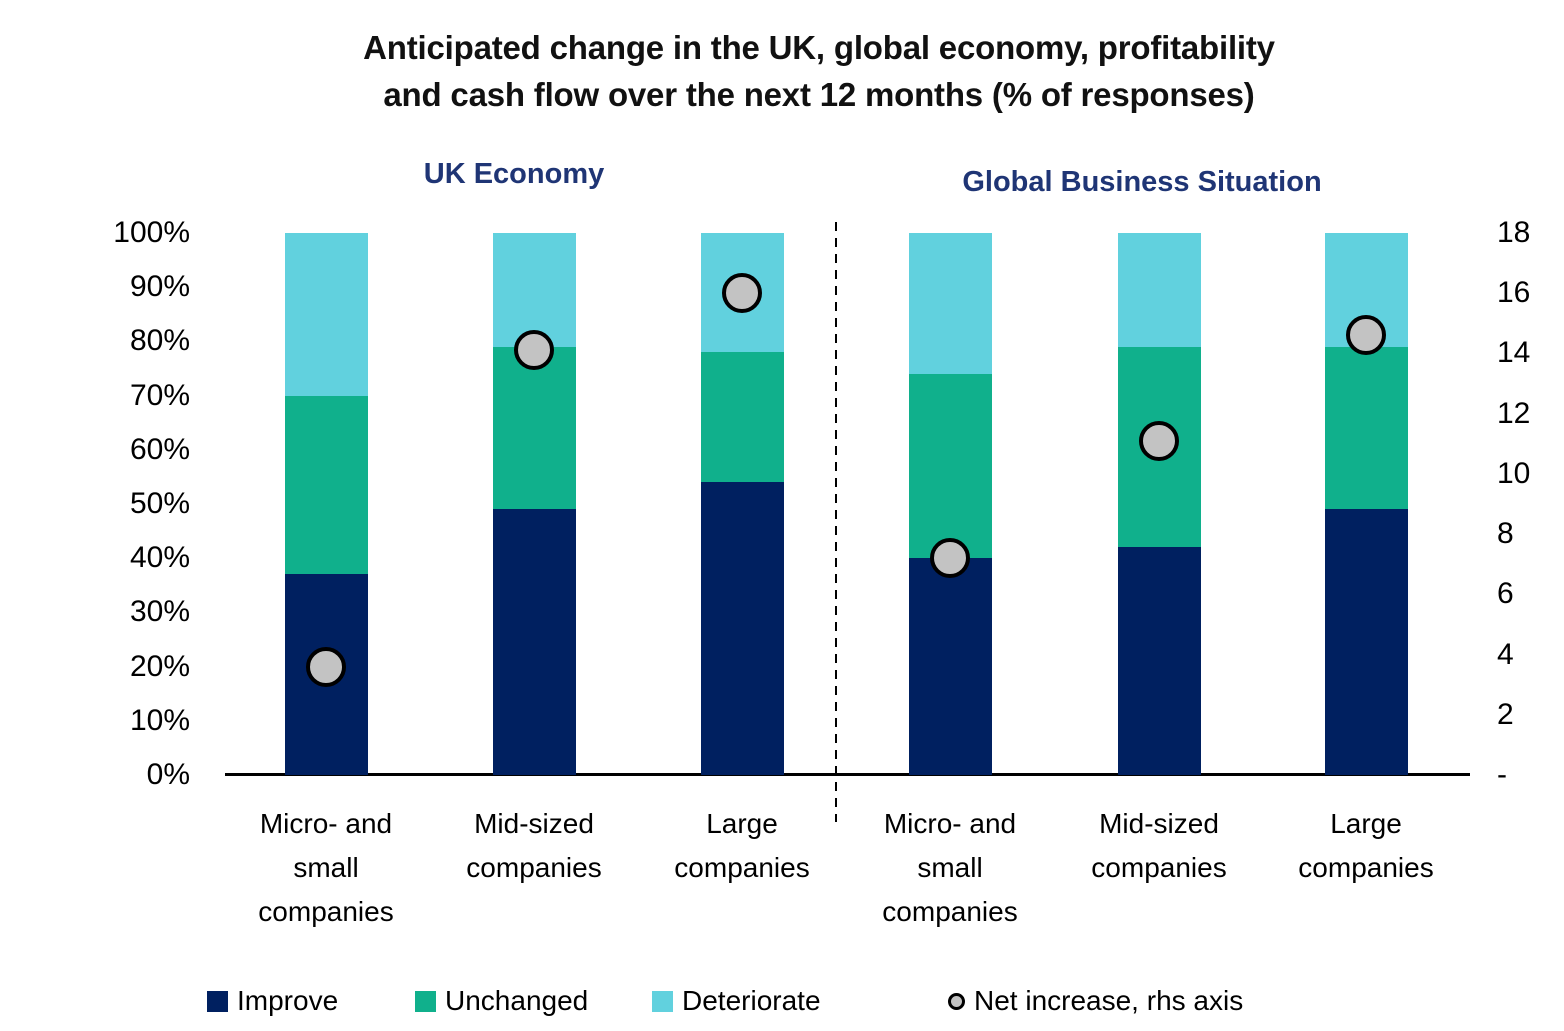  Describe the element at coordinates (517, 1000) in the screenshot. I see `legend-label-unchanged: Unchanged` at that location.